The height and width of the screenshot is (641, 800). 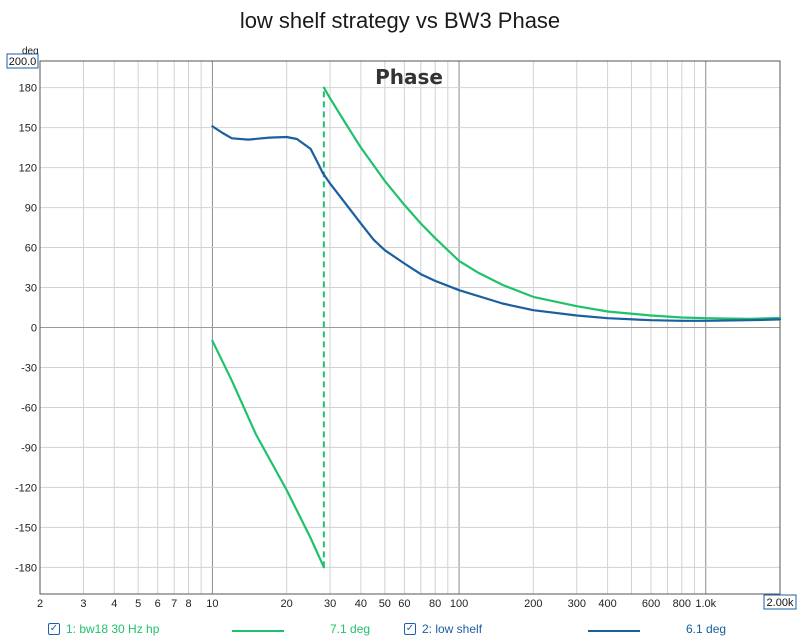 What do you see at coordinates (29, 368) in the screenshot?
I see `y-tick-label: -30` at bounding box center [29, 368].